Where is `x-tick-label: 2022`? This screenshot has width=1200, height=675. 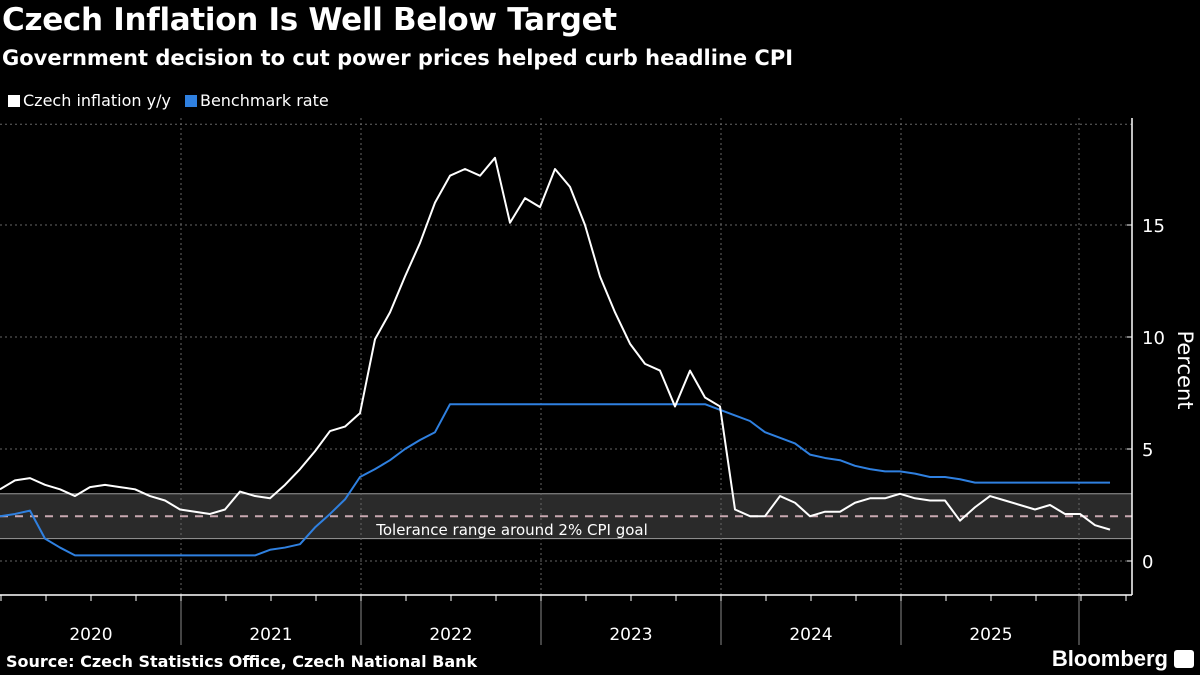 x-tick-label: 2022 is located at coordinates (450, 635).